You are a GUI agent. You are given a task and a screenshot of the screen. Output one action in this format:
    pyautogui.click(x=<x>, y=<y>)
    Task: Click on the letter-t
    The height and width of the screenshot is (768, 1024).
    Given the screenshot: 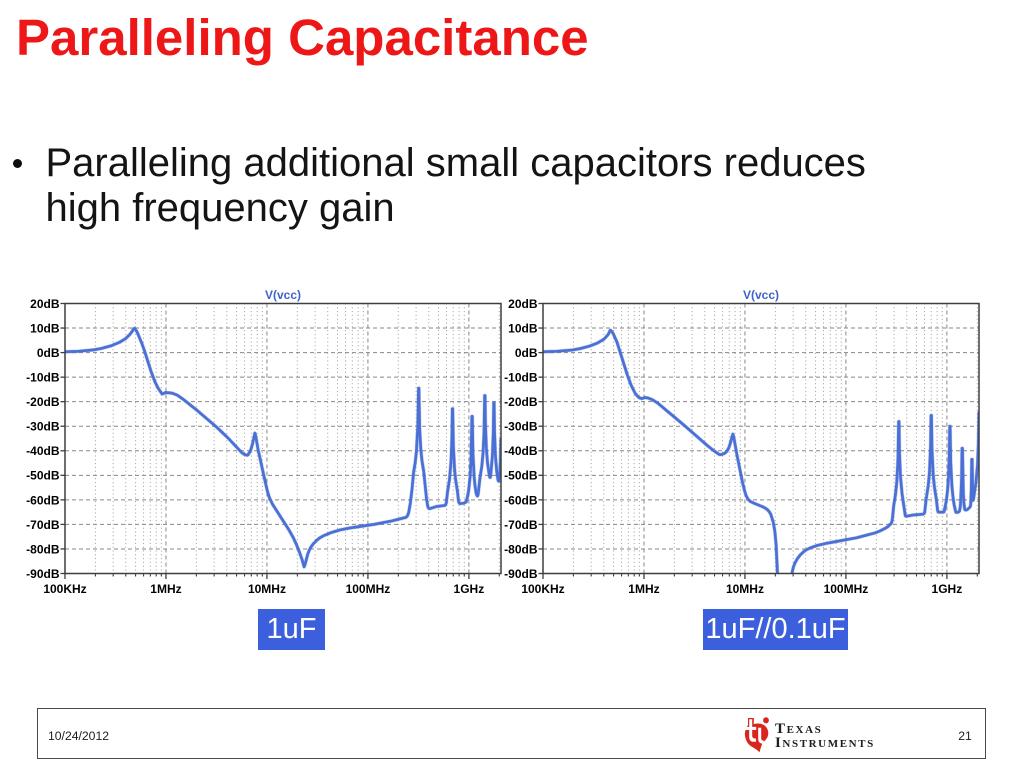 What is the action you would take?
    pyautogui.click(x=752, y=730)
    